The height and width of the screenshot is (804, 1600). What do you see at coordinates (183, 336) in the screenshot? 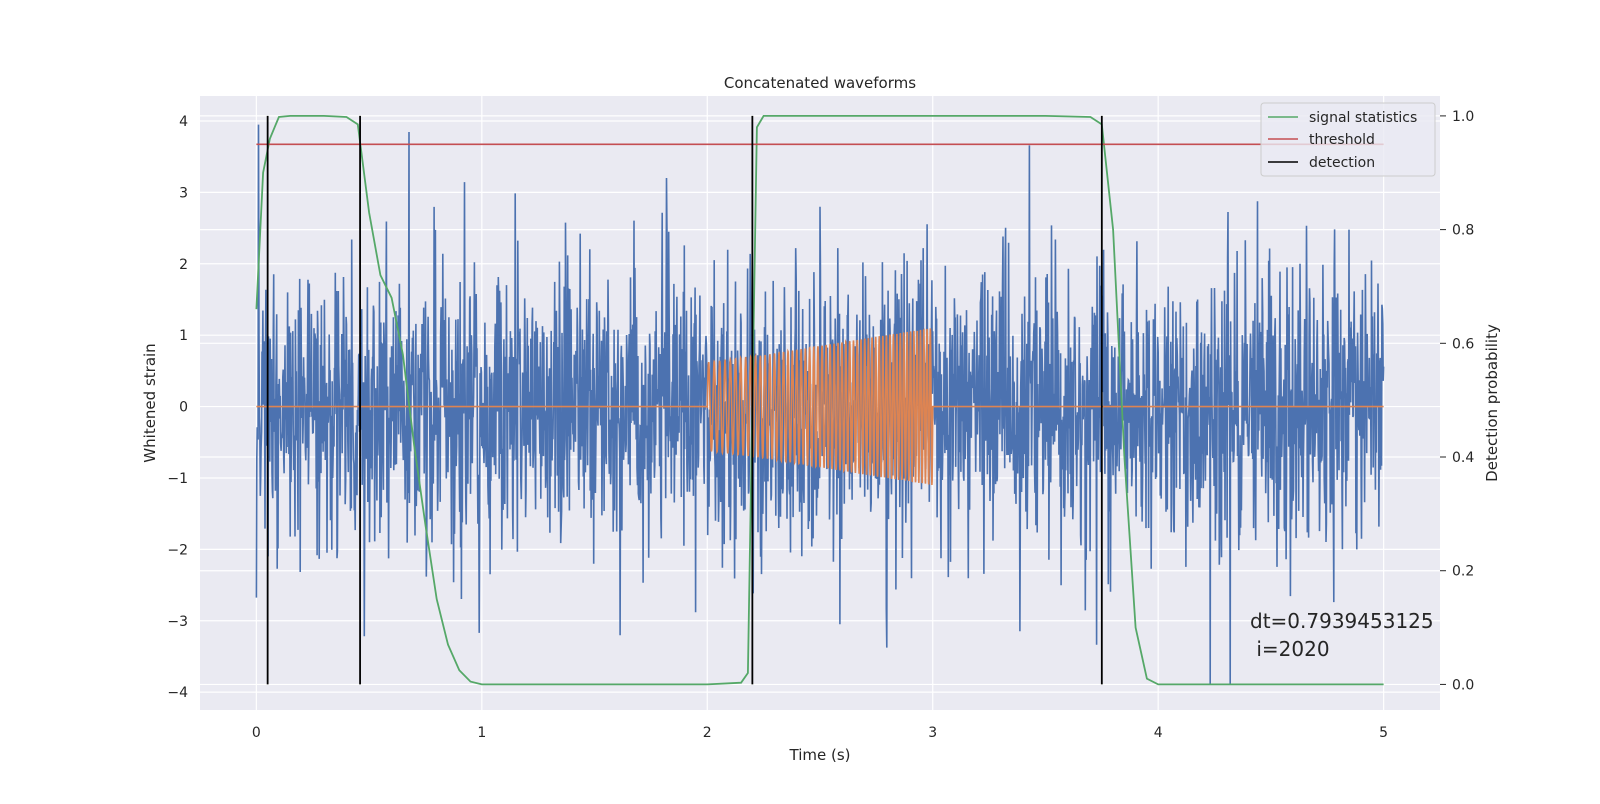
I see `y-tick-label: 1` at bounding box center [183, 336].